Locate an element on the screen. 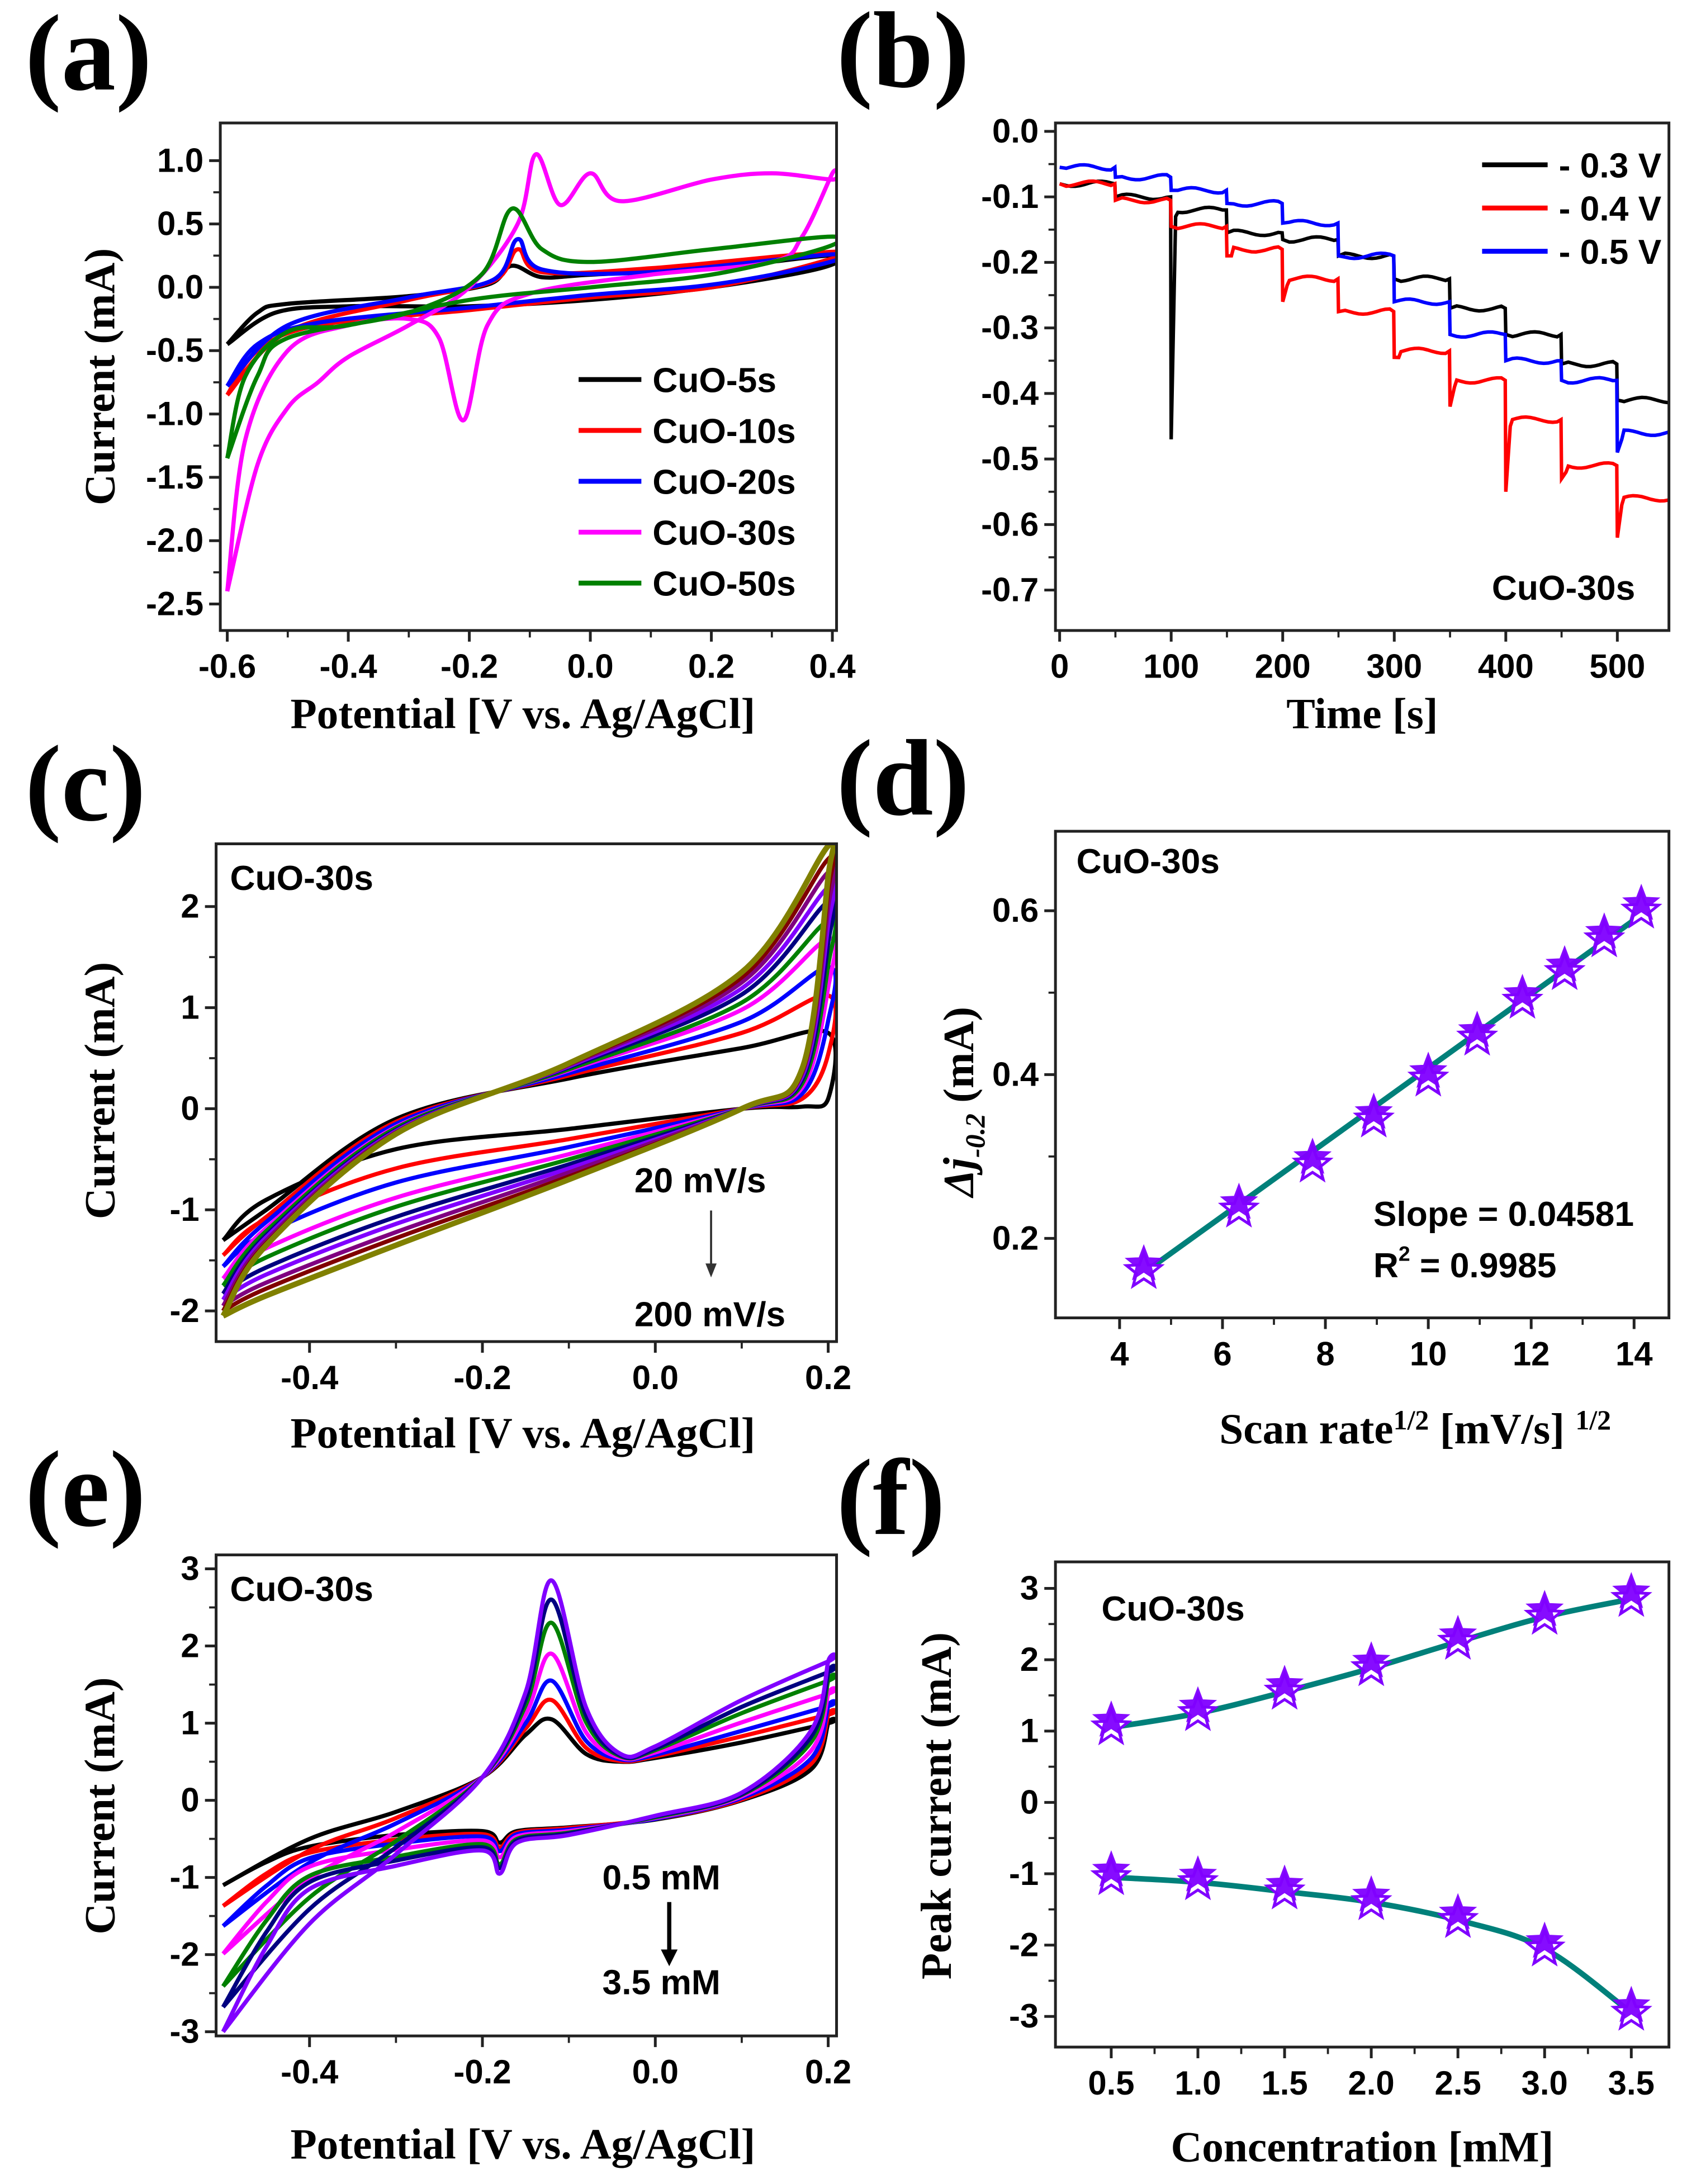 This screenshot has width=1701, height=2184. d-xlabel: Scan rate1/2 [mV/s] 1/2 is located at coordinates (1415, 1429).